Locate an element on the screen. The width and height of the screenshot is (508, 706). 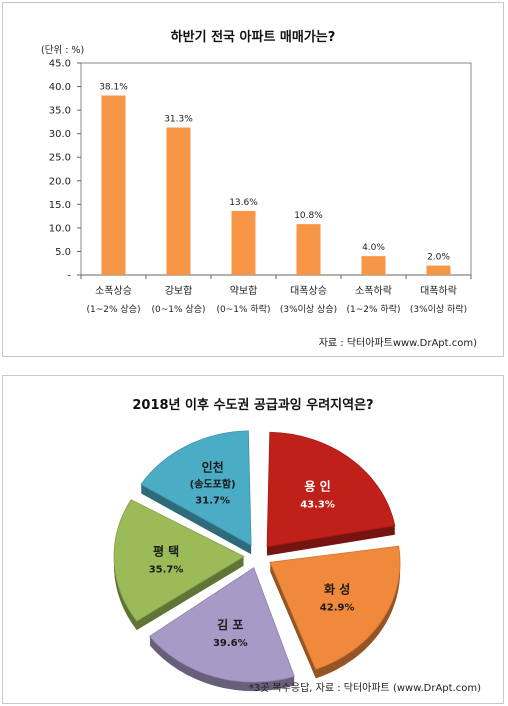
y-tick-label: 5.0 is located at coordinates (63, 252).